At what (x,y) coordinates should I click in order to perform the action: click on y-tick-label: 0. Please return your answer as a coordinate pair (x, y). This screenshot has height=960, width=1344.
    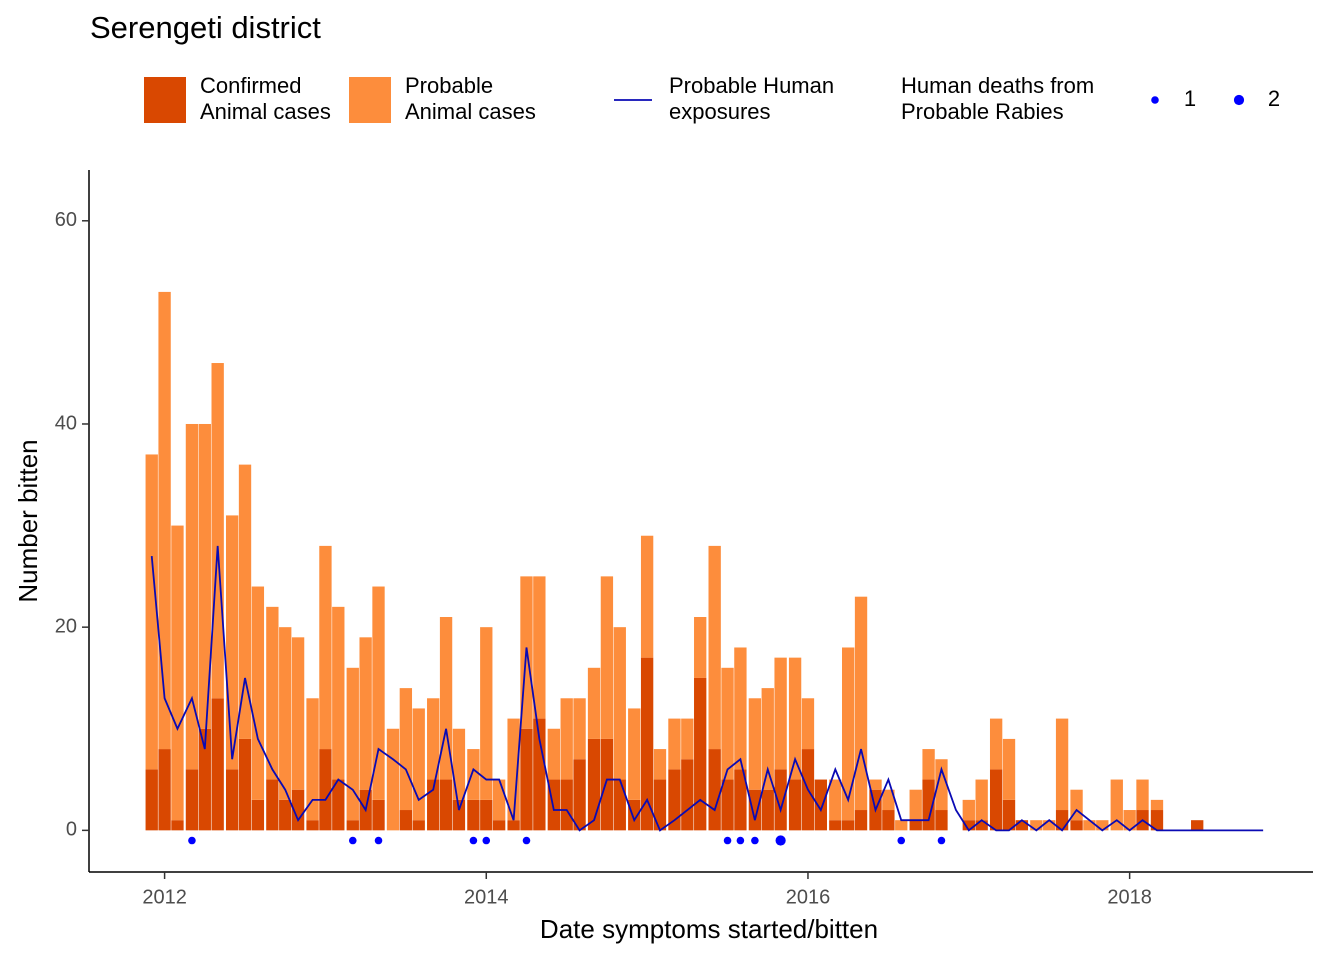
    Looking at the image, I should click on (71, 830).